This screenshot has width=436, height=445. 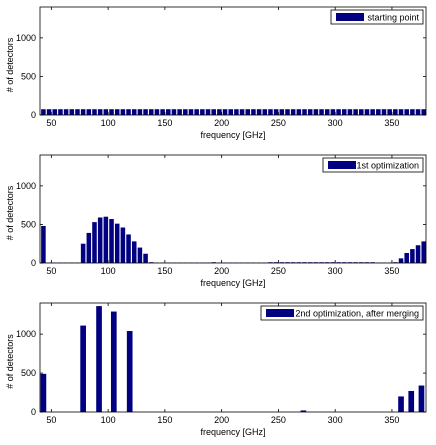 What do you see at coordinates (387, 166) in the screenshot?
I see `legend-label: 1st optimization` at bounding box center [387, 166].